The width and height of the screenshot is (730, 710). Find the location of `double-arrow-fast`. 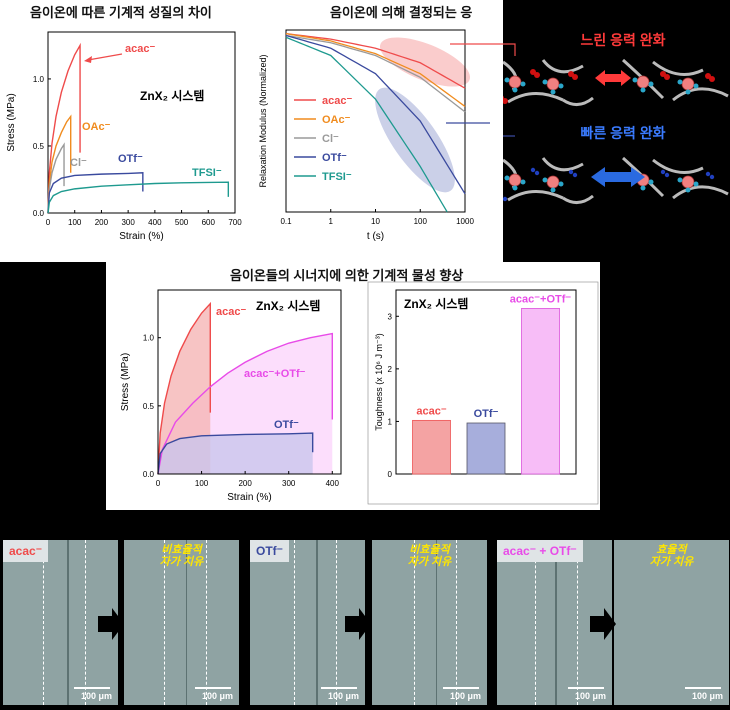

double-arrow-fast is located at coordinates (618, 177).